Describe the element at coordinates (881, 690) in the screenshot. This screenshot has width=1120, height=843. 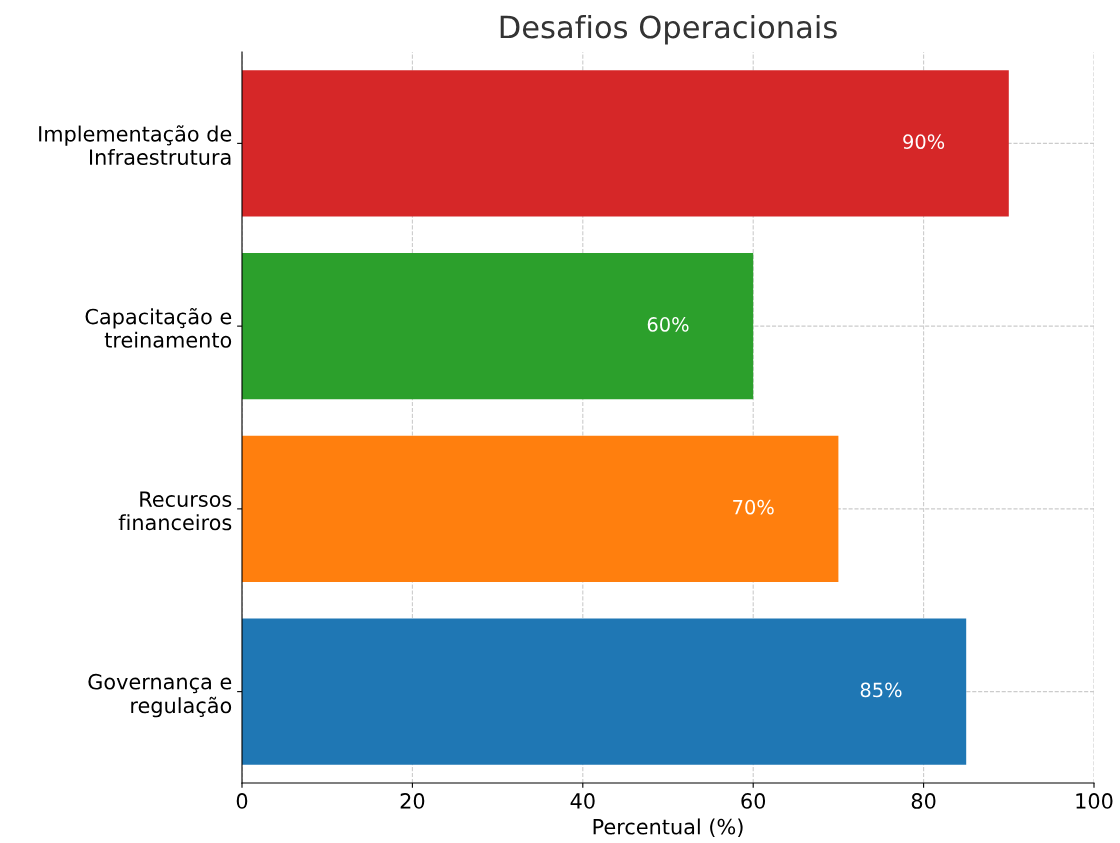
I see `data-label: 85%` at that location.